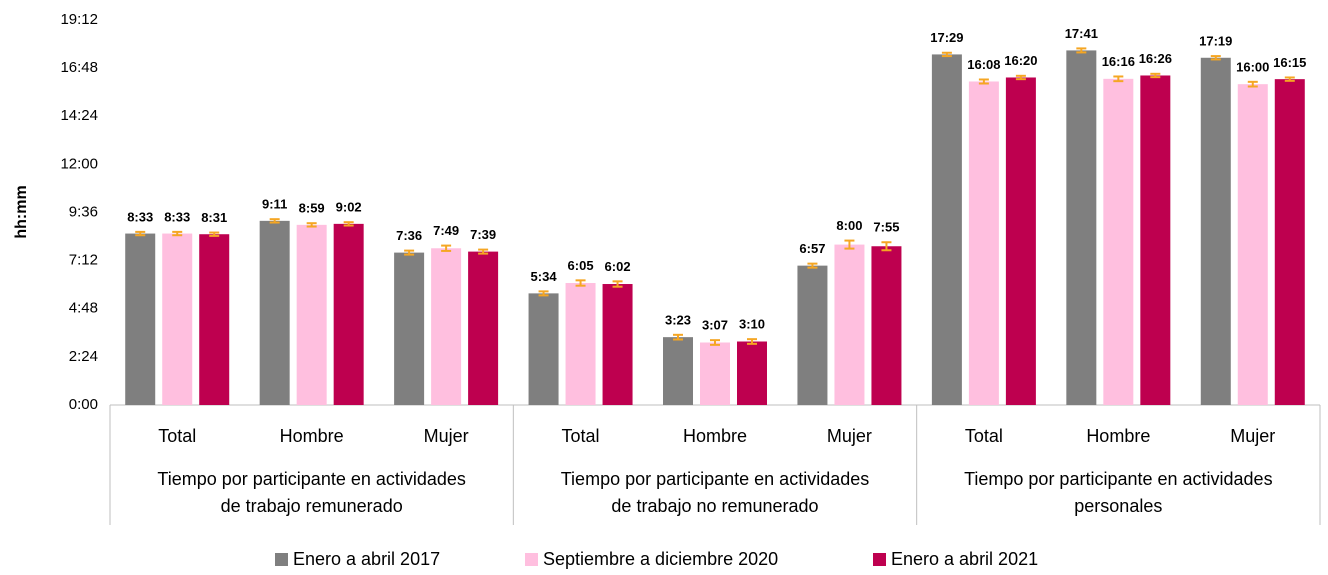  What do you see at coordinates (21, 211) in the screenshot?
I see `y-axis-title: hh:mm` at bounding box center [21, 211].